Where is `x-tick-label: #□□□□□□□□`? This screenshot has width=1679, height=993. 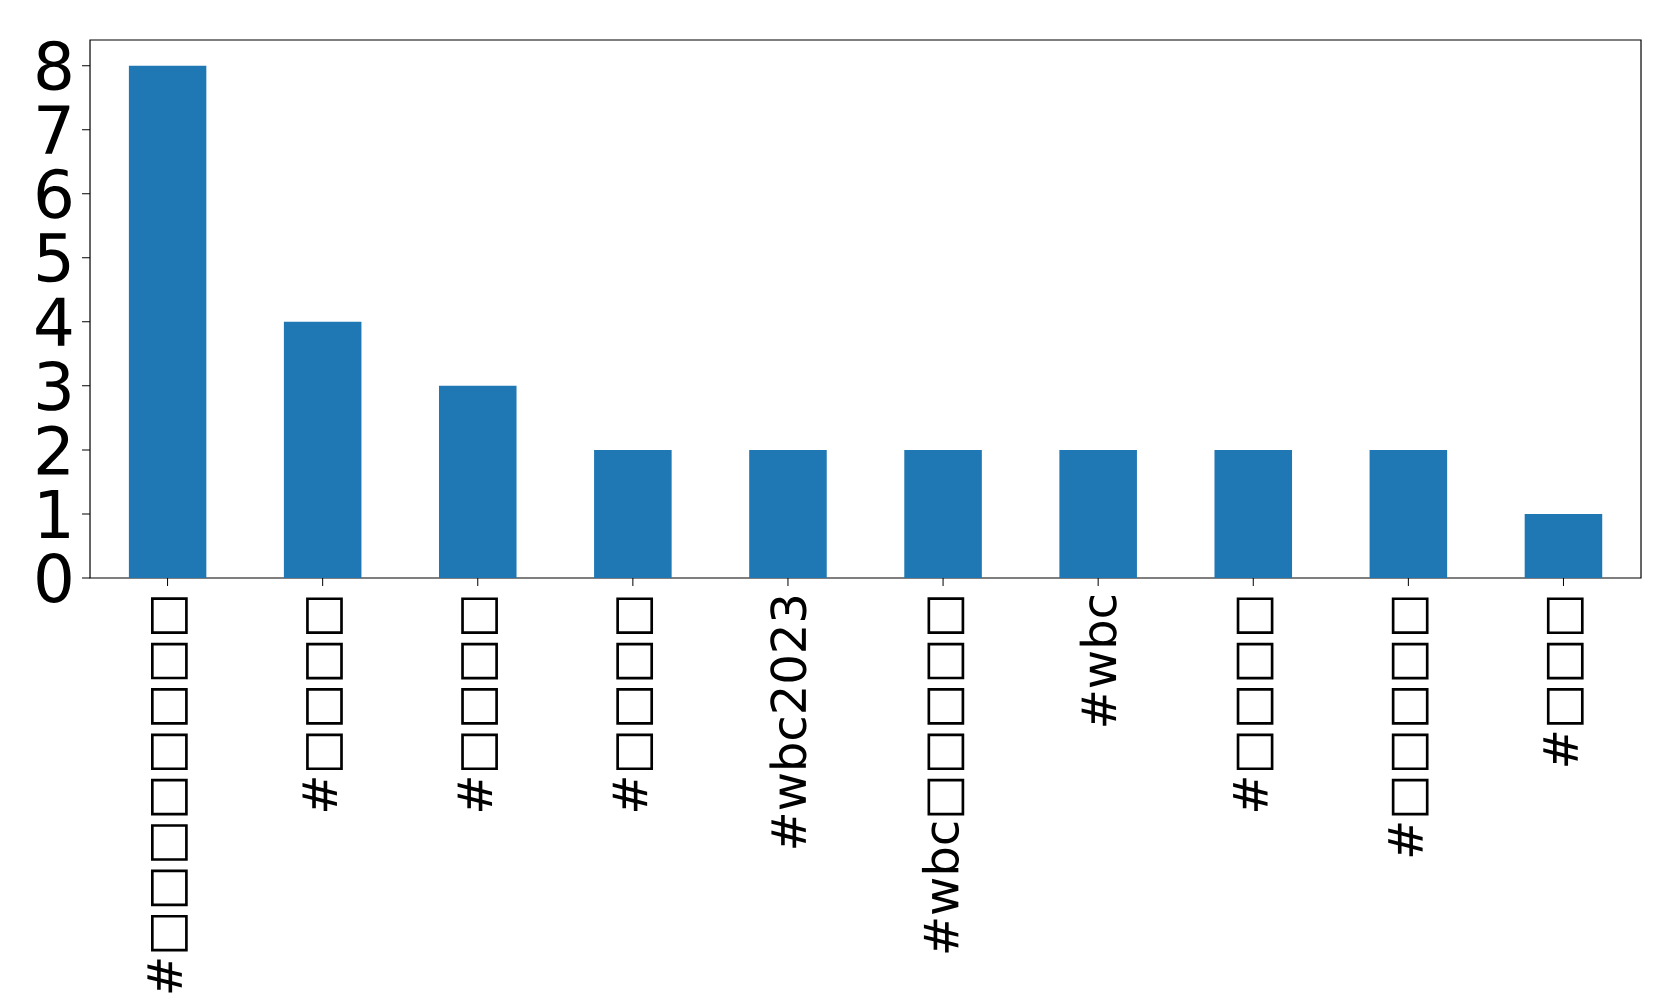 x-tick-label: #□□□□□□□□ is located at coordinates (167, 795).